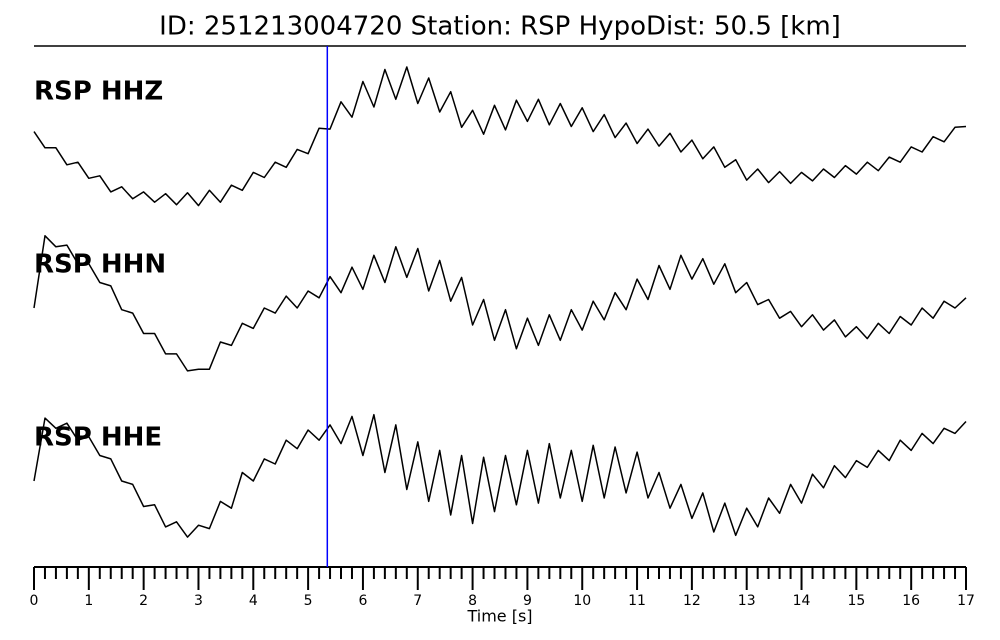  What do you see at coordinates (637, 601) in the screenshot?
I see `x-tick-label: 11` at bounding box center [637, 601].